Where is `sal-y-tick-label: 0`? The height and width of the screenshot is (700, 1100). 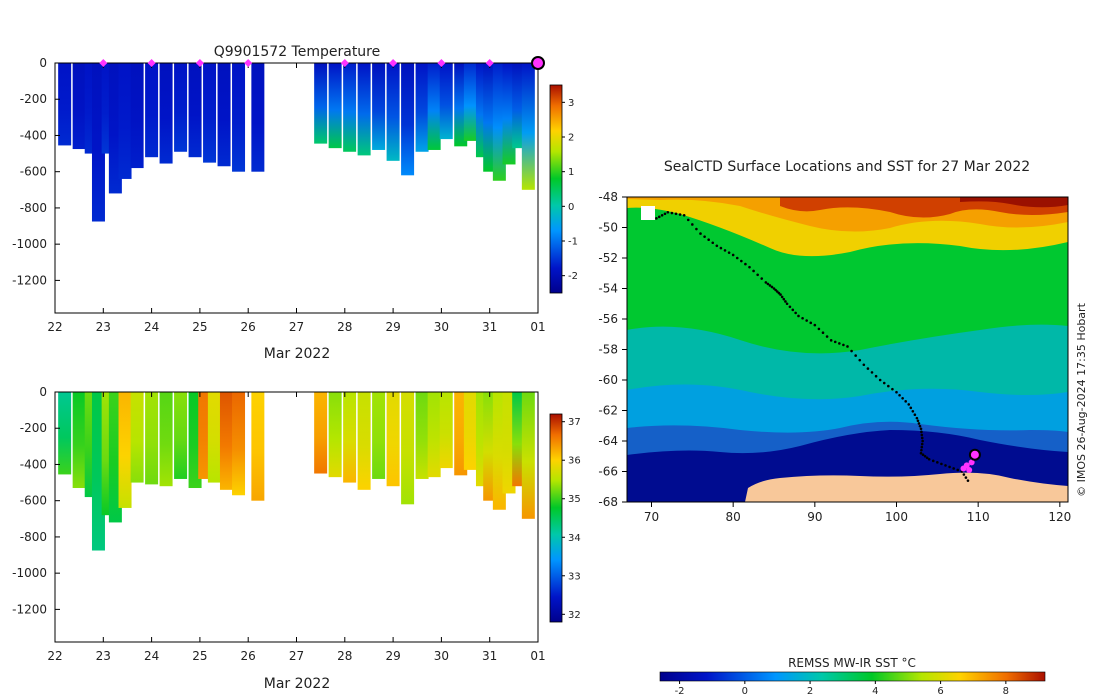
sal-y-tick-label: 0 is located at coordinates (43, 392).